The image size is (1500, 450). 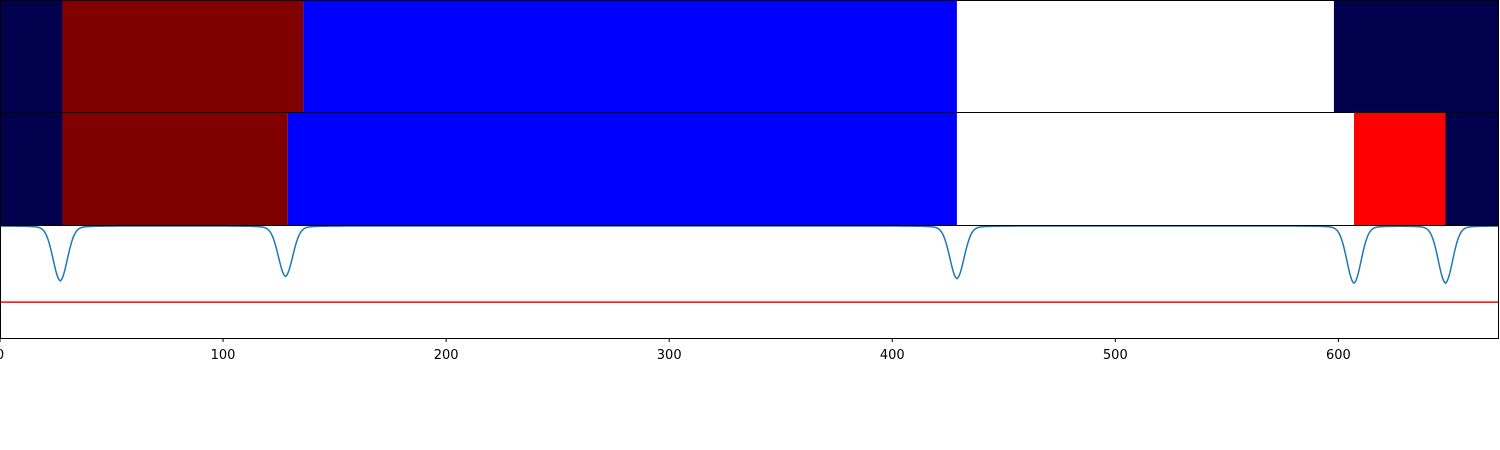 I want to click on x-tick-label-200: 200, so click(x=446, y=355).